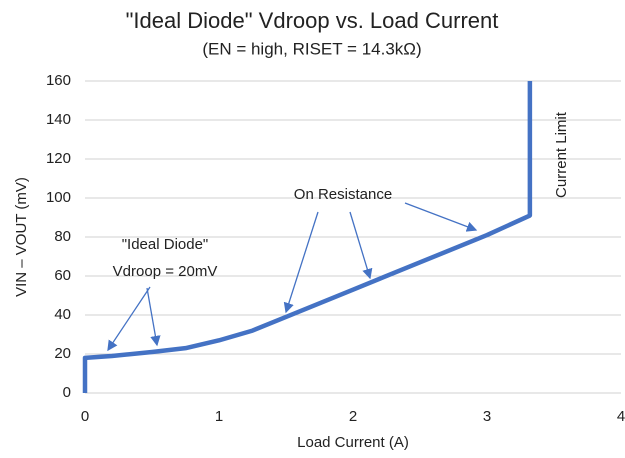 This screenshot has width=625, height=458. Describe the element at coordinates (58, 197) in the screenshot. I see `y-tick-label: 100` at that location.